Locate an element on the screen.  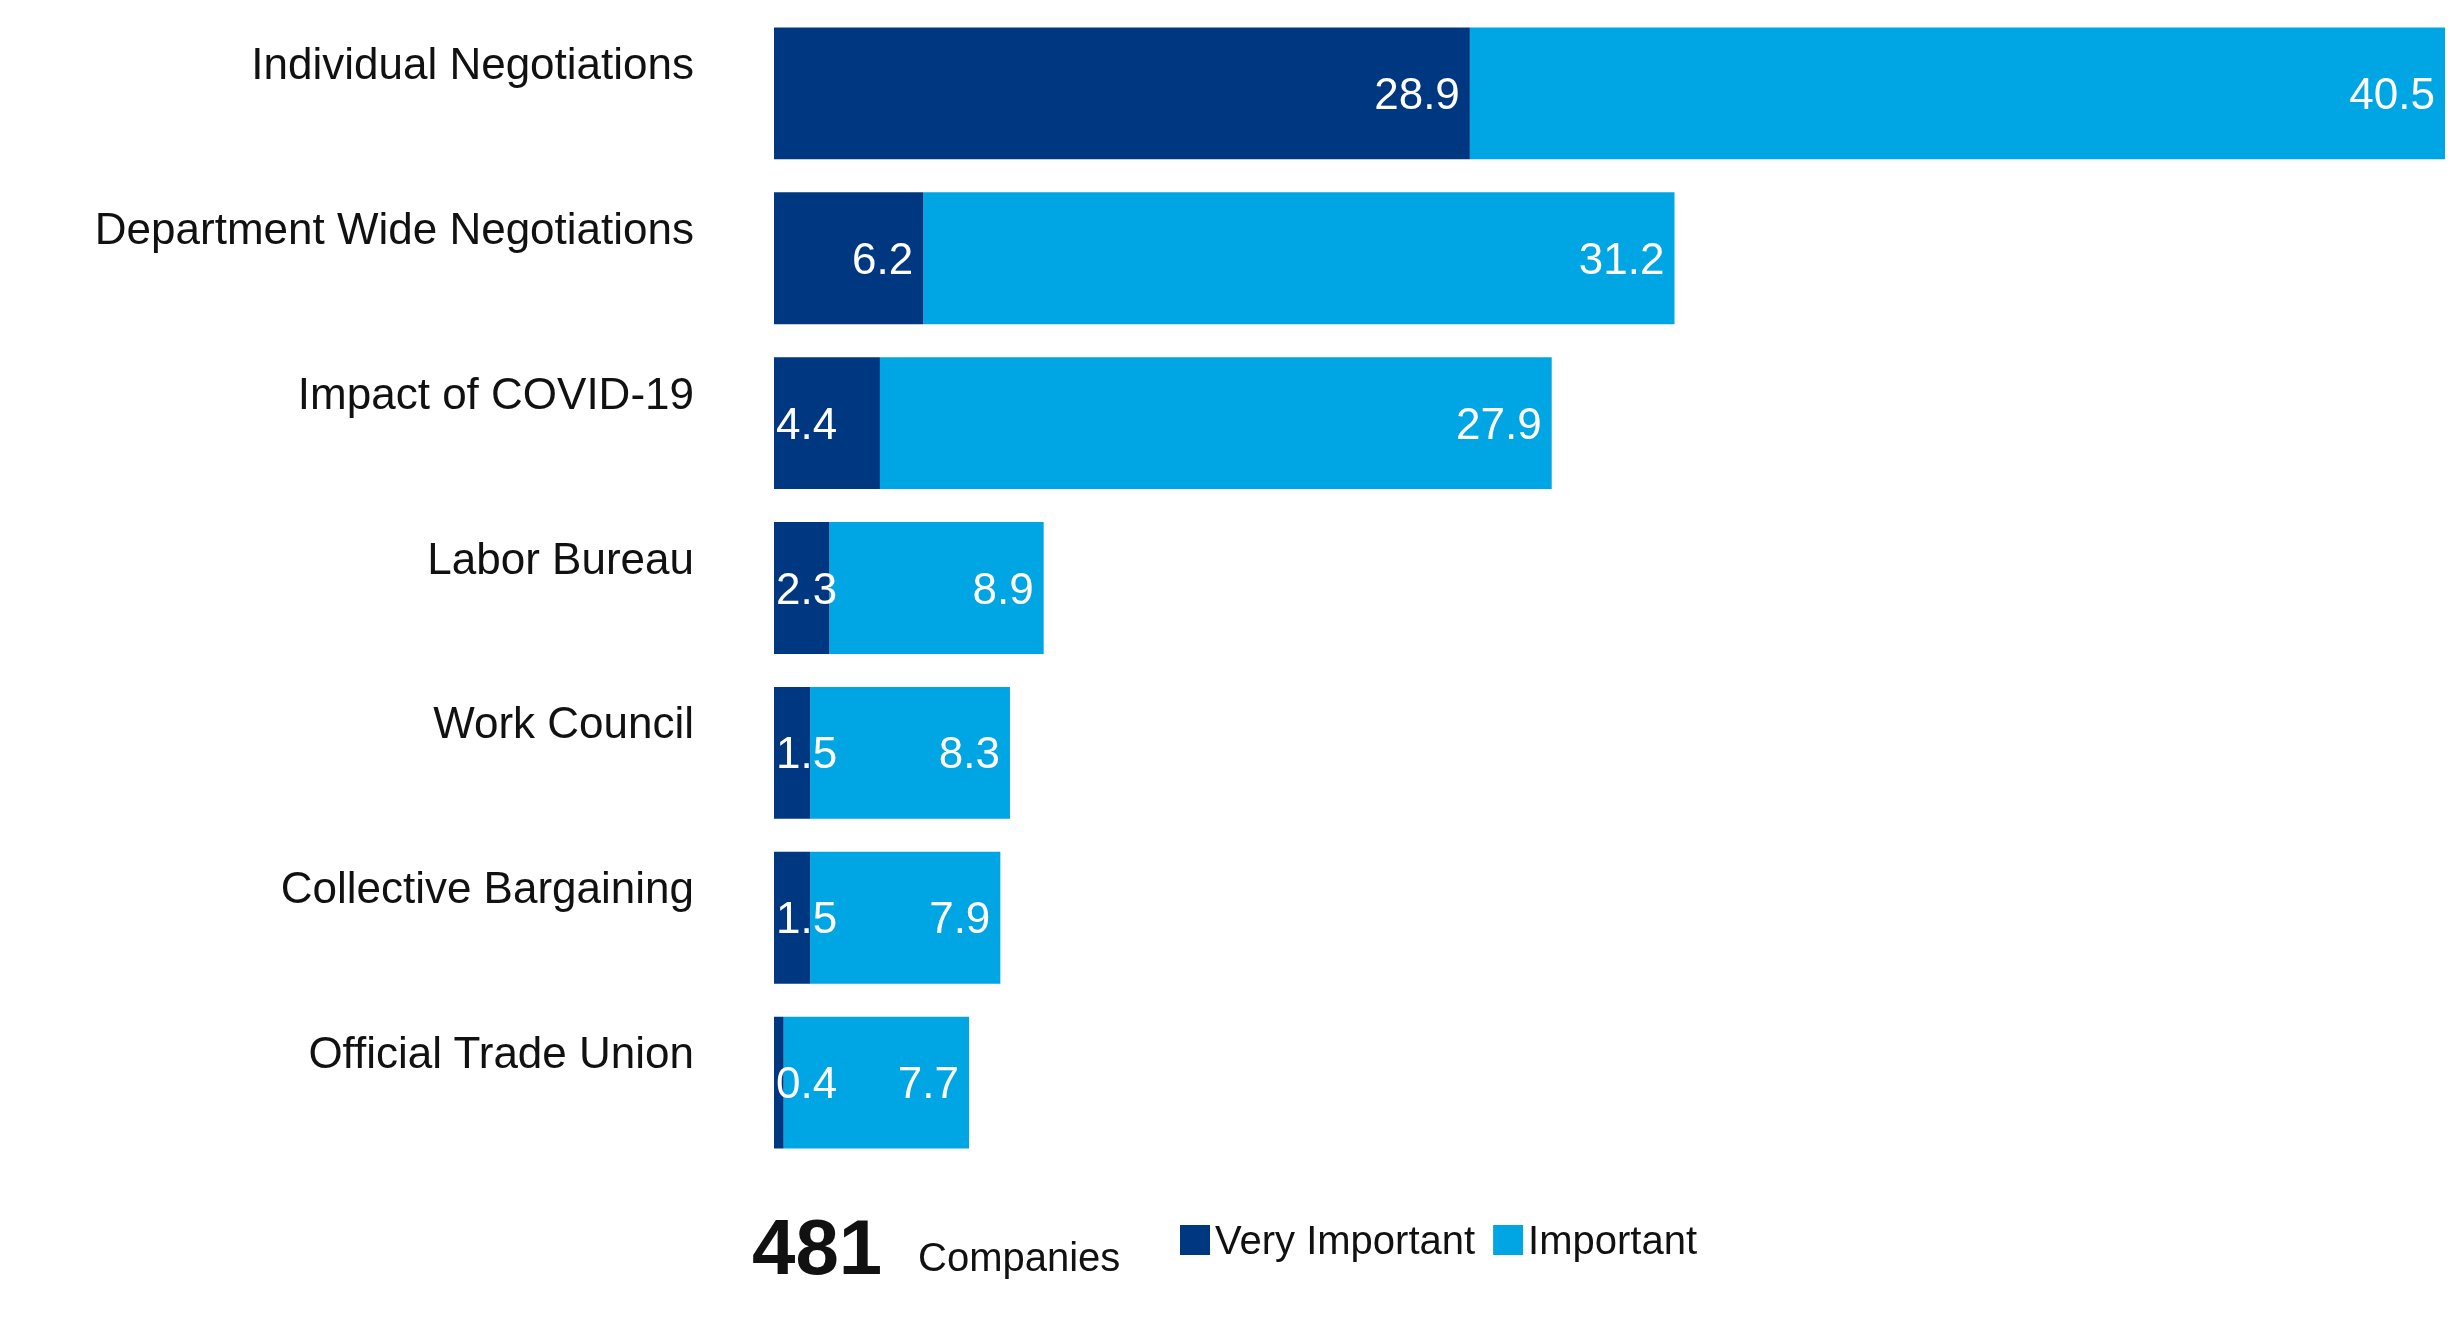
text: Companies is located at coordinates (1019, 1257).